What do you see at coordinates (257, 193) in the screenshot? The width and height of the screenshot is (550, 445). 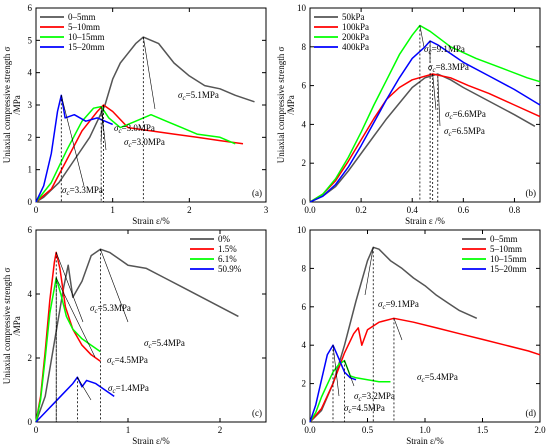 I see `panel-tag: (a)` at bounding box center [257, 193].